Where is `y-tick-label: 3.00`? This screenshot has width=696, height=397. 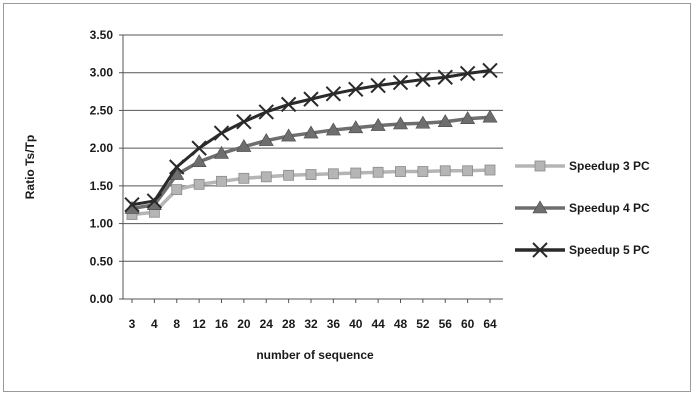
y-tick-label: 3.00 is located at coordinates (102, 73).